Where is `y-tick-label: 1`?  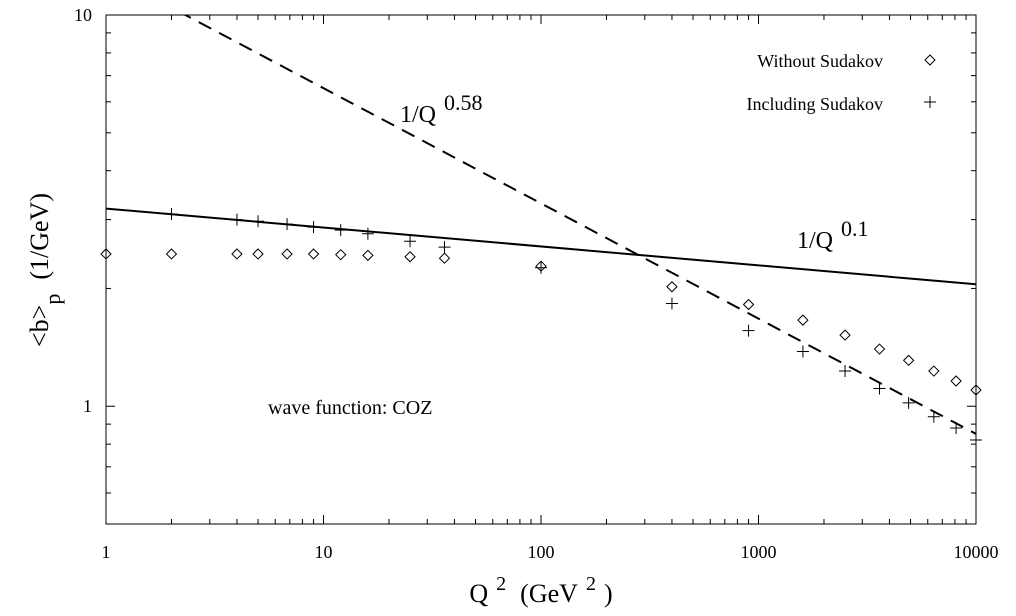 y-tick-label: 1 is located at coordinates (87, 406).